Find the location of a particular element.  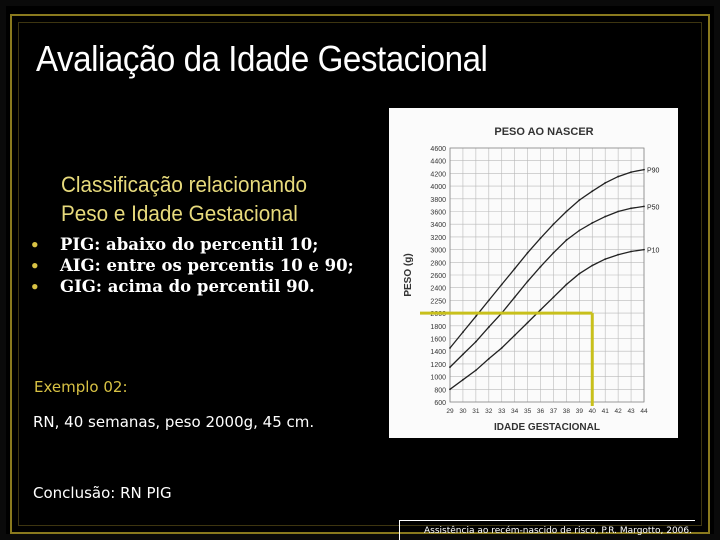

x-tick-label: 35 is located at coordinates (528, 411).